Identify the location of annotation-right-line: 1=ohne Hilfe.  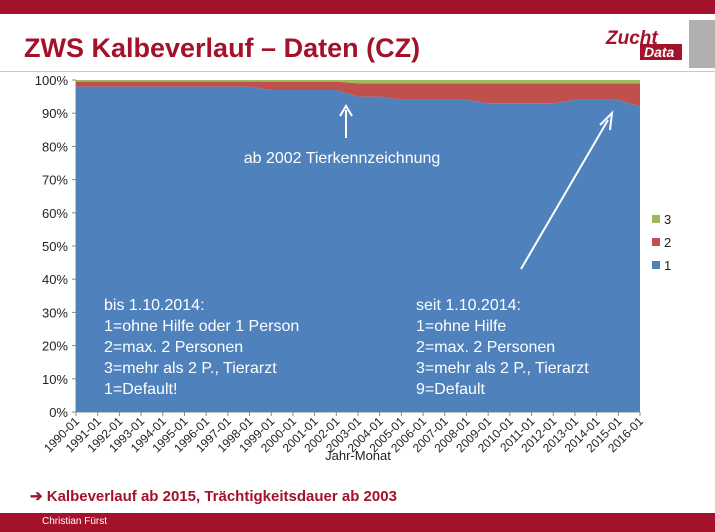
(461, 326).